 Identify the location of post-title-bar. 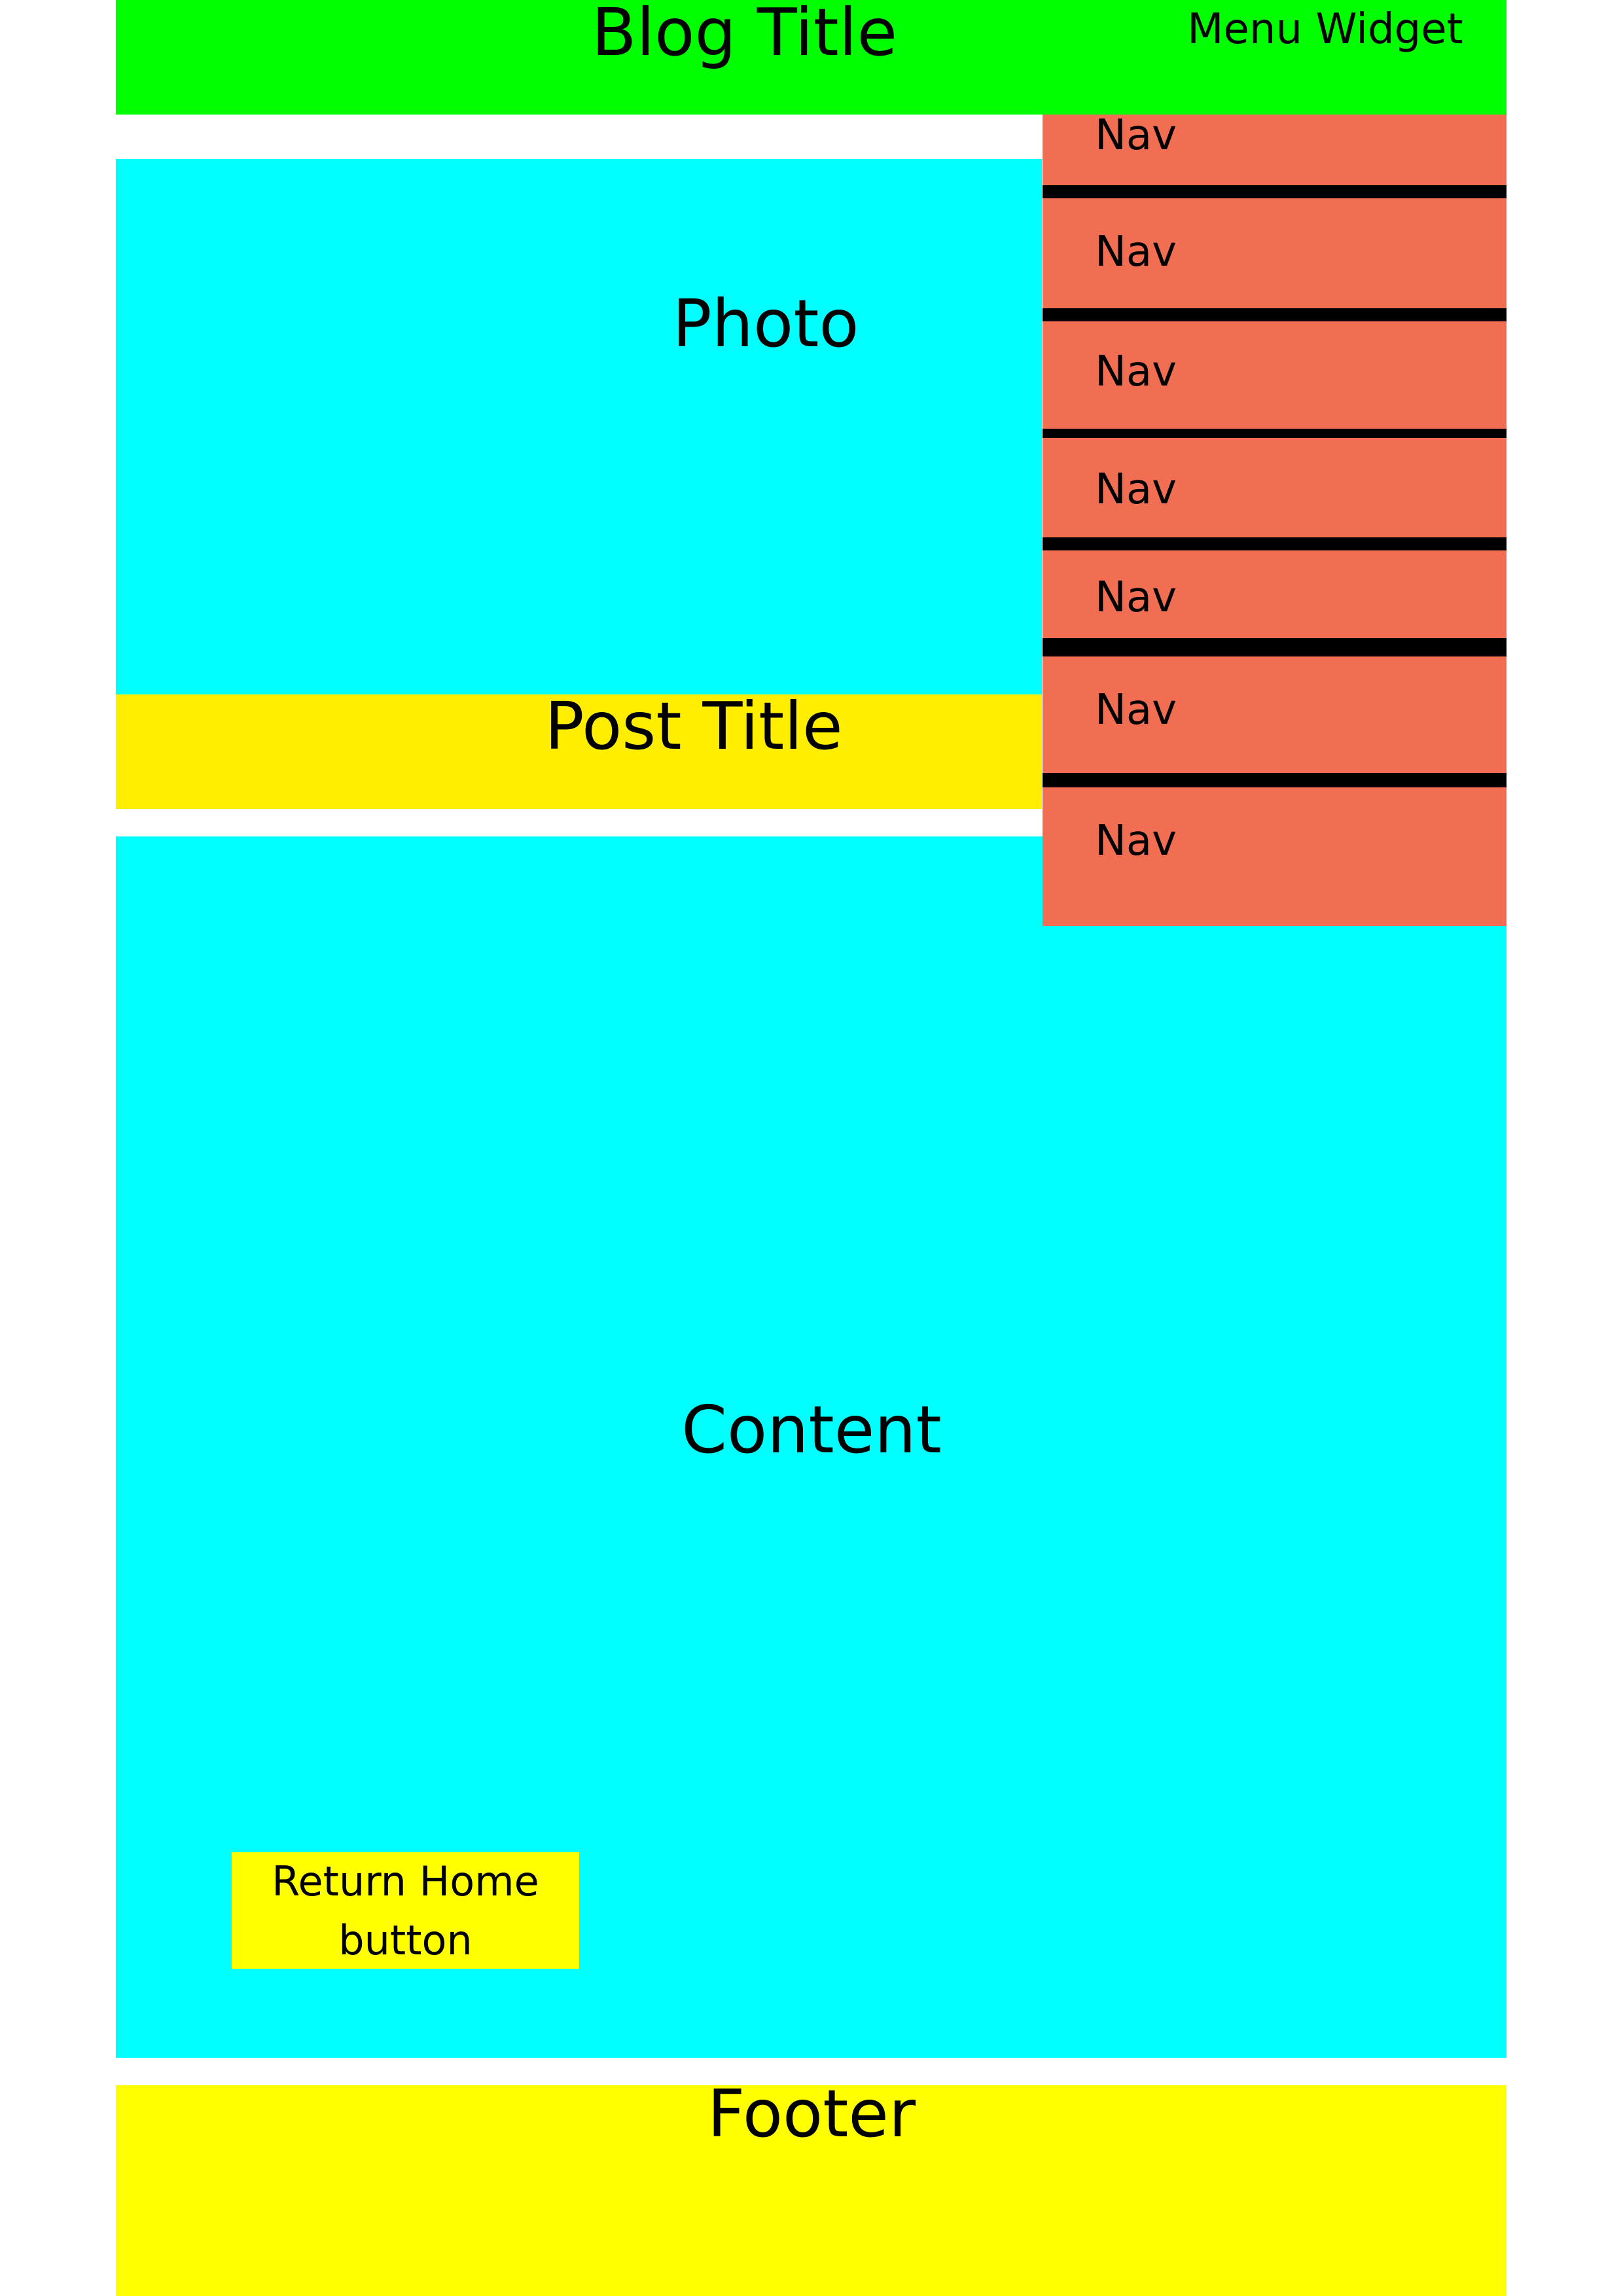
(579, 751).